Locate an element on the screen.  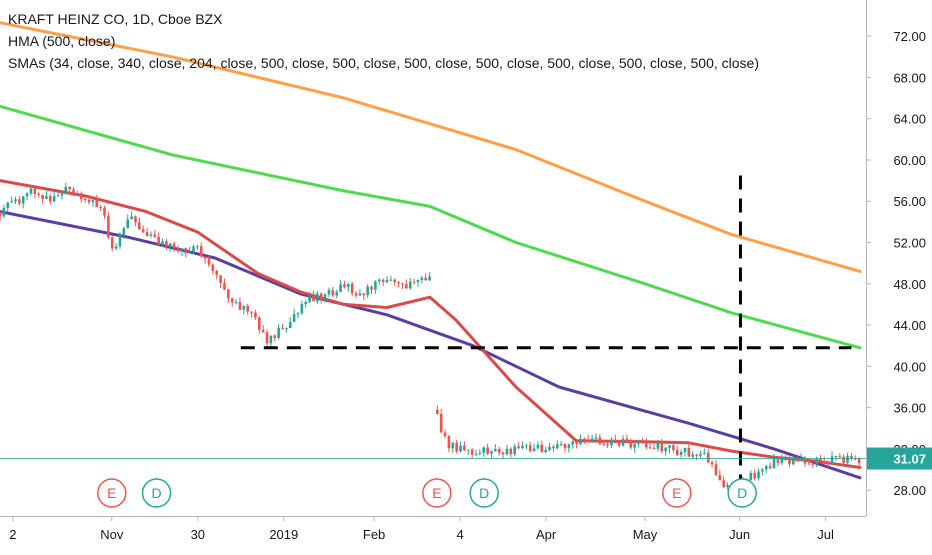
y-tick-label: 64.00 is located at coordinates (909, 119).